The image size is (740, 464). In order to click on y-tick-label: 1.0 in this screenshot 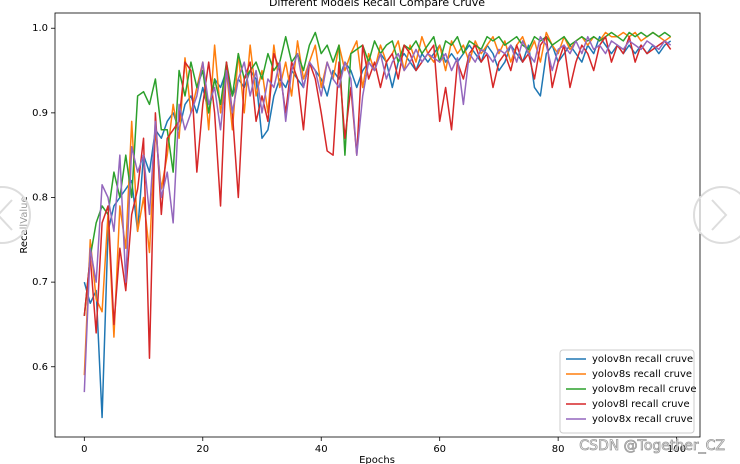, I will do `click(40, 28)`.